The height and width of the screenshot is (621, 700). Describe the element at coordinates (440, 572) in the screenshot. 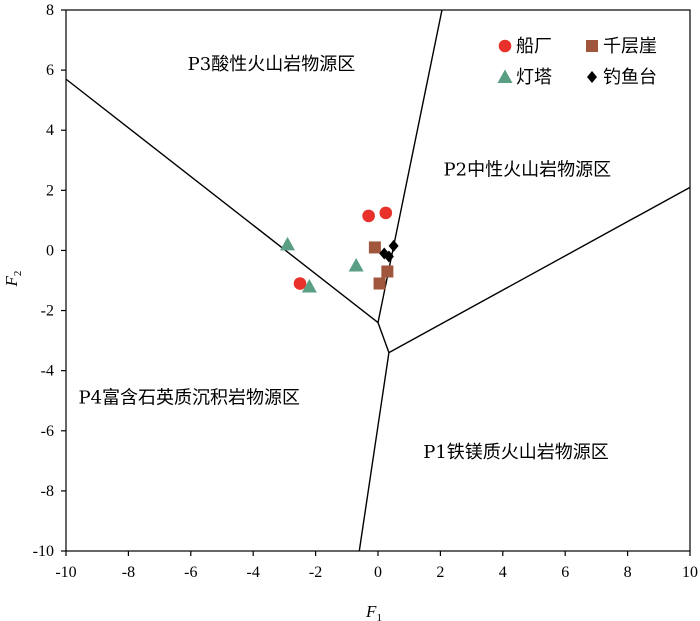

I see `x-tick-label: 2` at that location.